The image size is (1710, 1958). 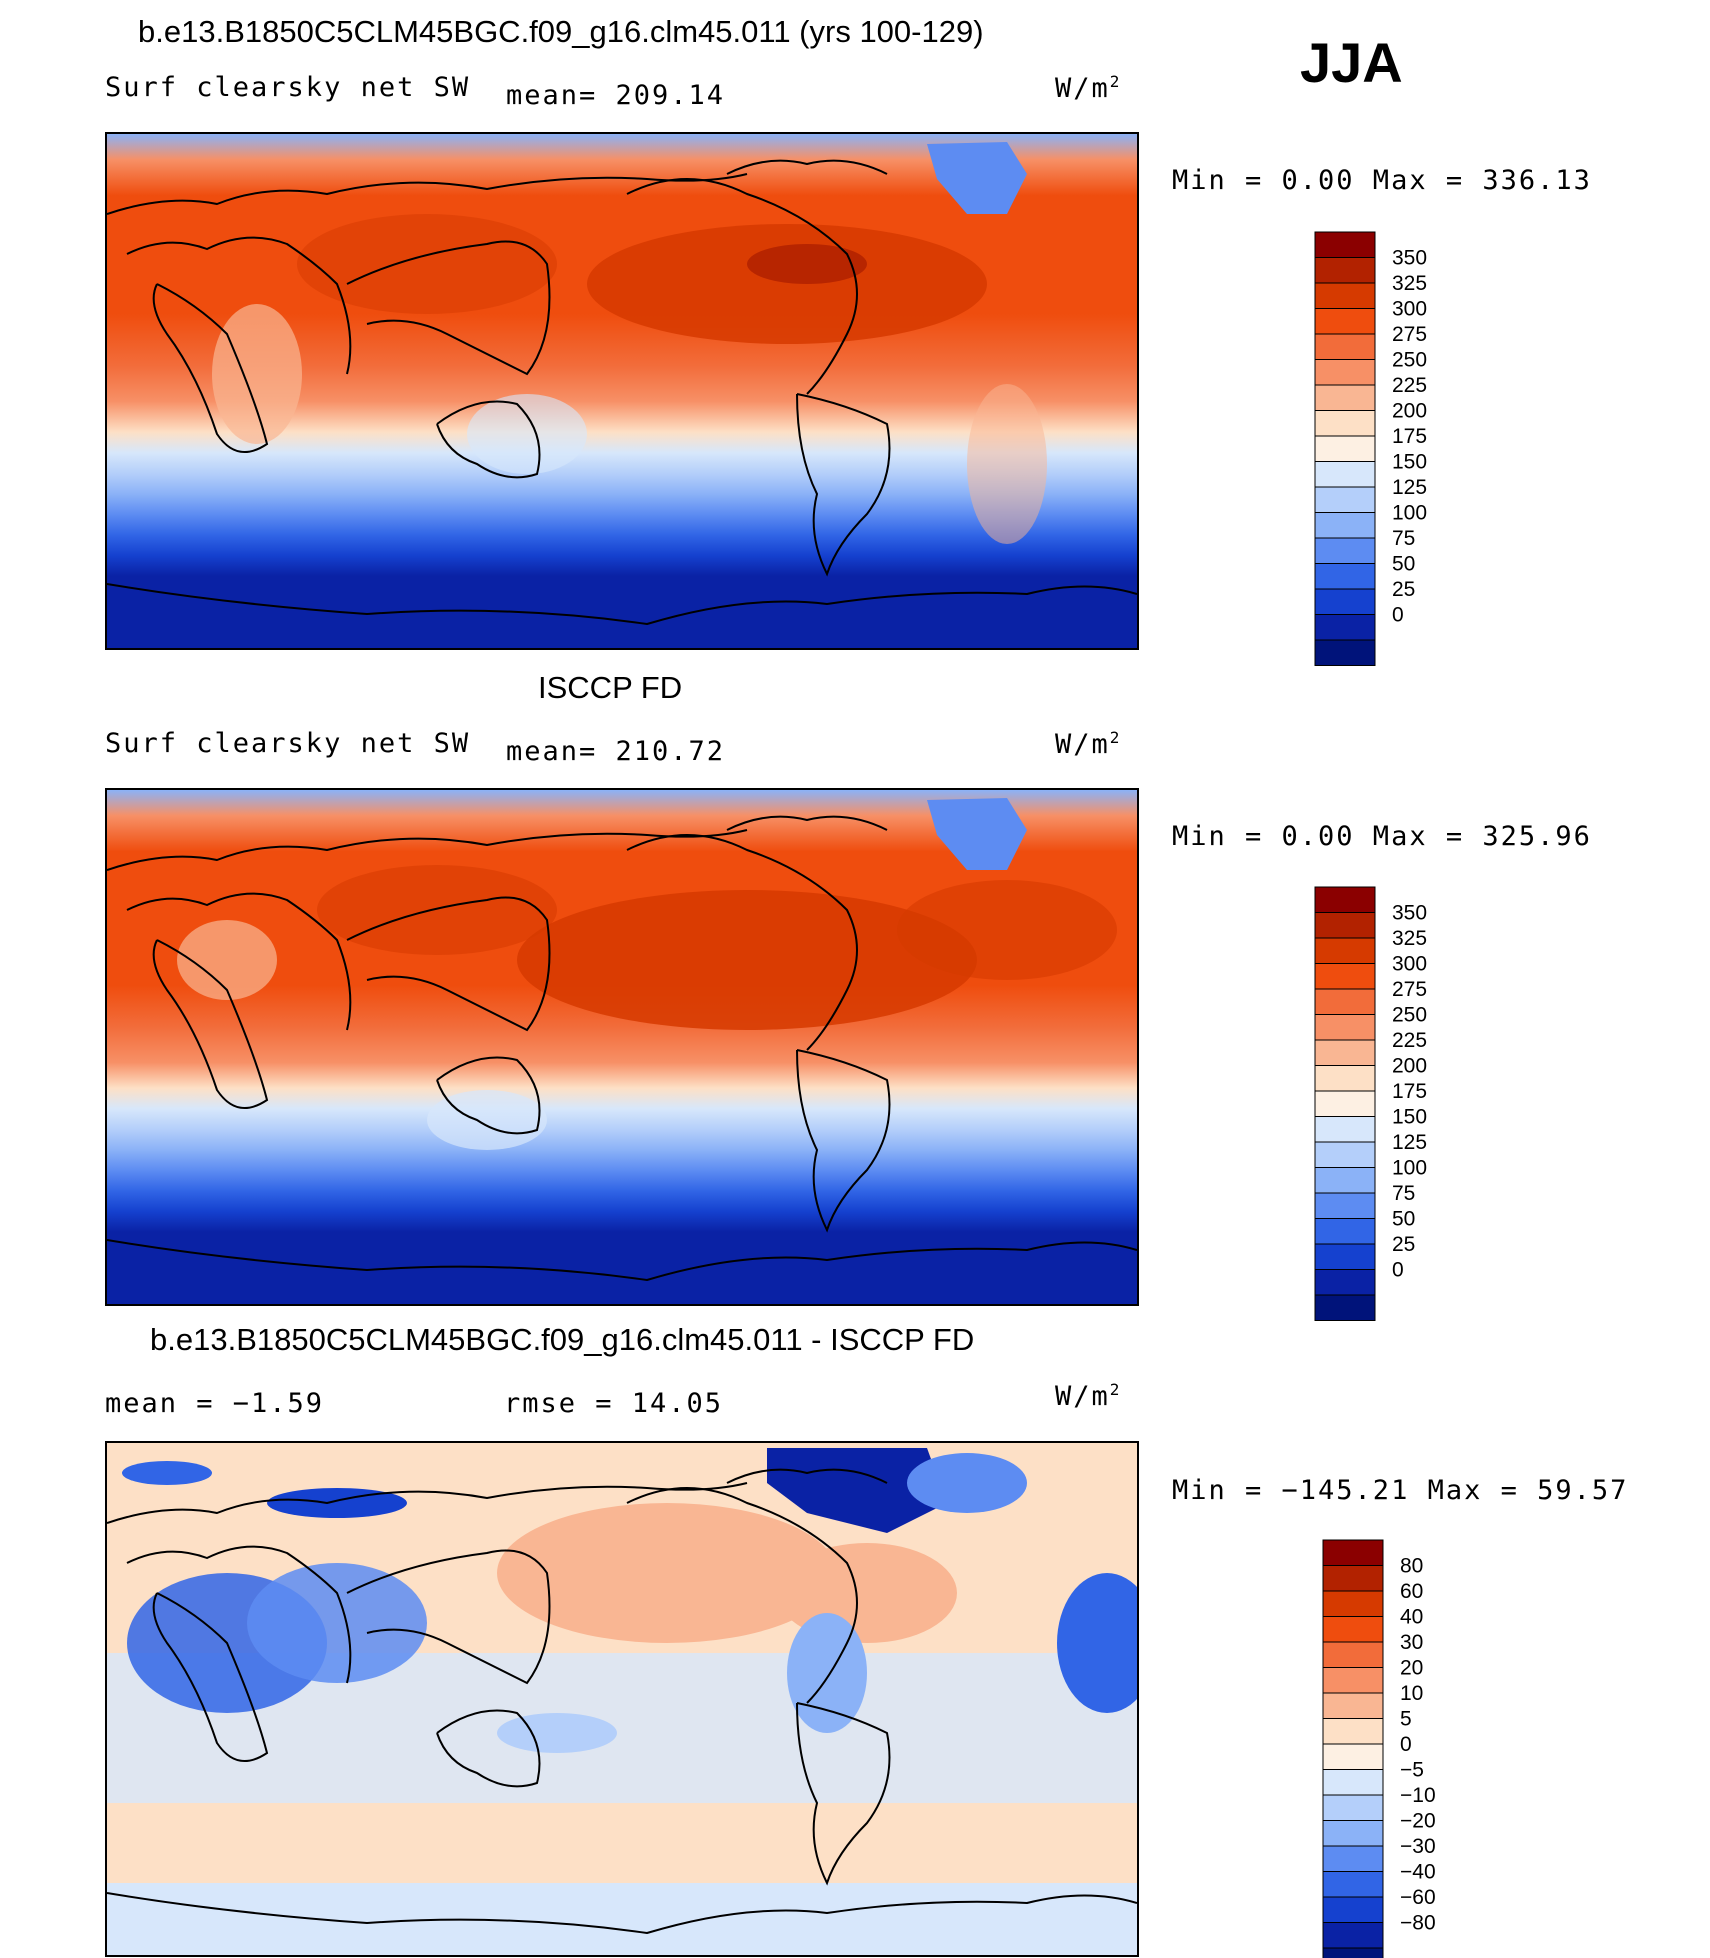 What do you see at coordinates (1088, 88) in the screenshot?
I see `panel1-units: W/m2` at bounding box center [1088, 88].